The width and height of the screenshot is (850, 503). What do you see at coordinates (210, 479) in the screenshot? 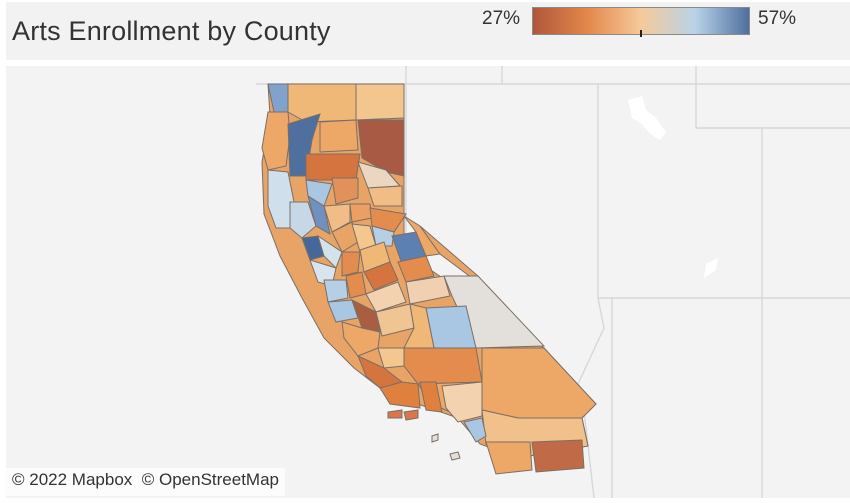
I see `osm-attribution-link: © OpenStreetMap` at bounding box center [210, 479].